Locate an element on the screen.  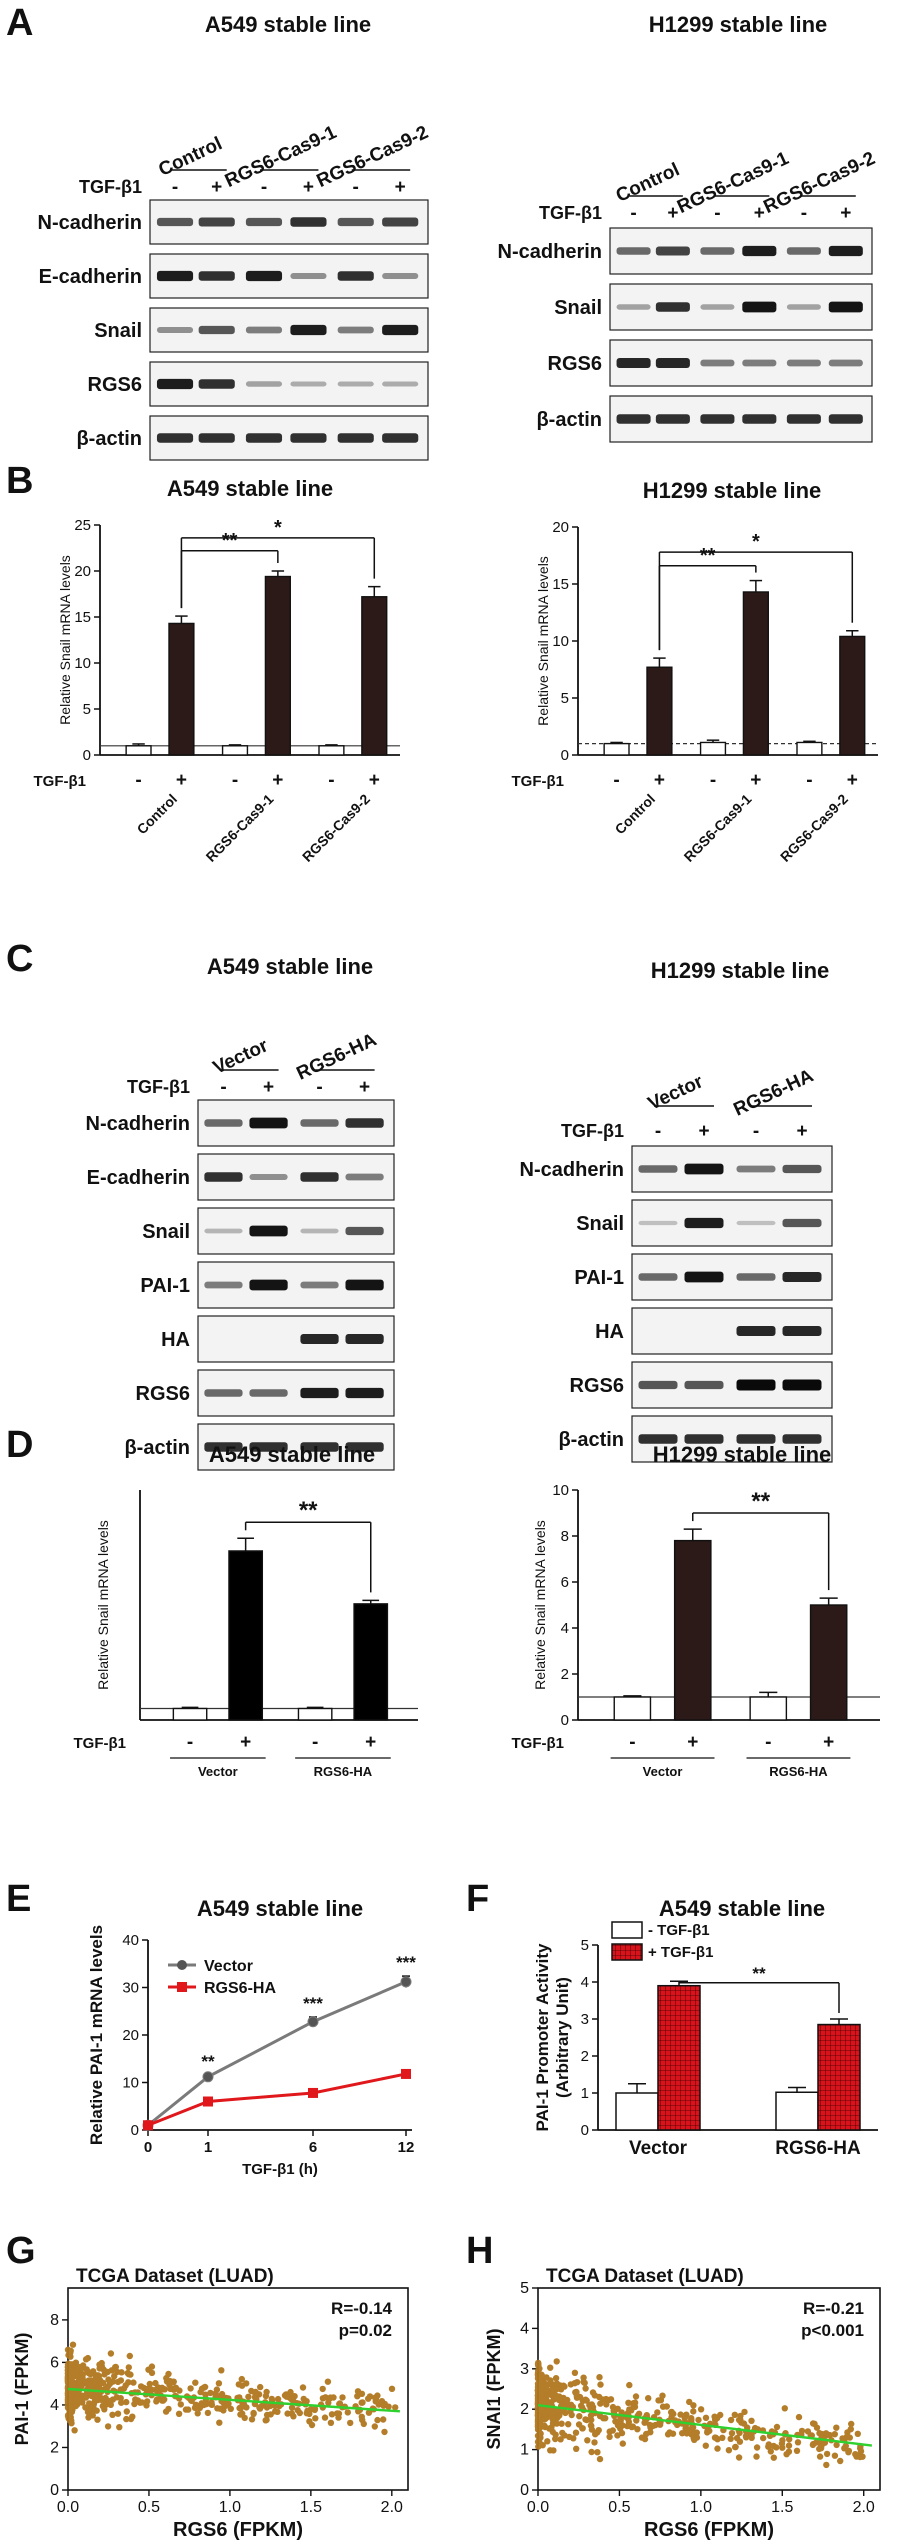
x-tick-label-H-3: 1.5 is located at coordinates (782, 2507).